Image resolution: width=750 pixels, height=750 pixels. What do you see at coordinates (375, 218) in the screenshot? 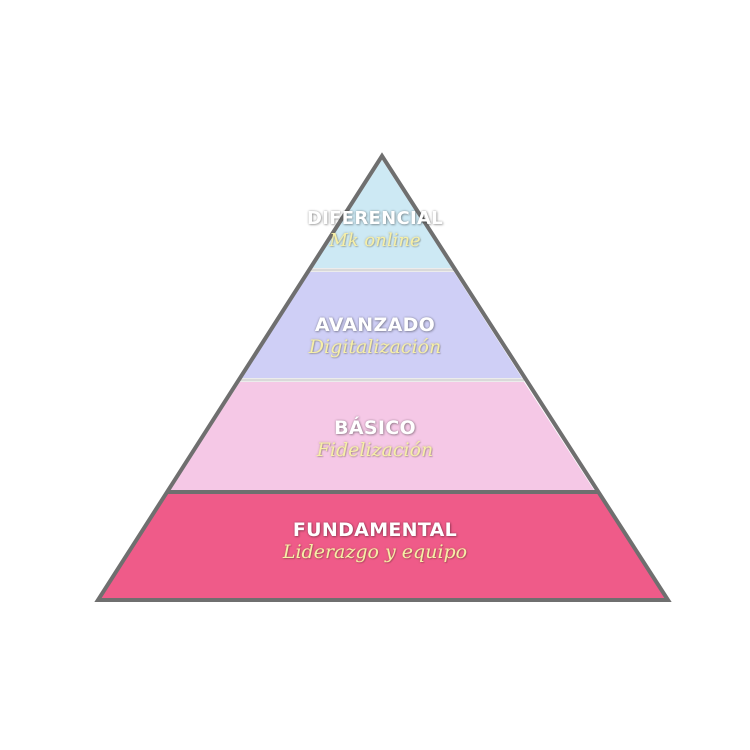
I see `tier-diferencial-title: DIFERENCIAL` at bounding box center [375, 218].